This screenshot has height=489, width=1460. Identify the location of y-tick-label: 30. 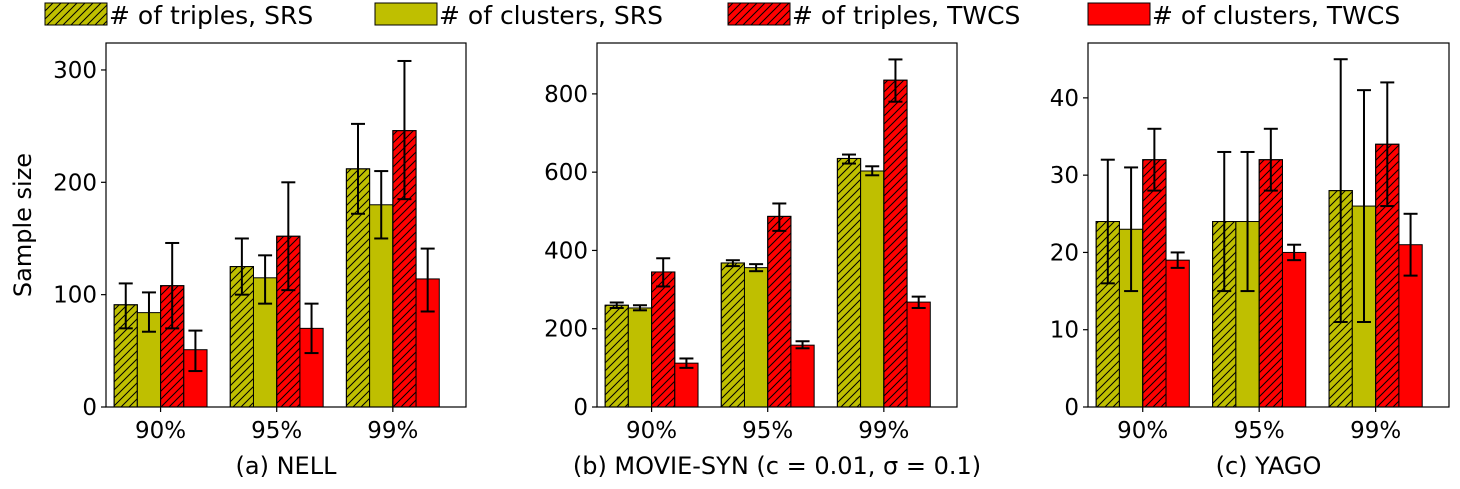
(1064, 176).